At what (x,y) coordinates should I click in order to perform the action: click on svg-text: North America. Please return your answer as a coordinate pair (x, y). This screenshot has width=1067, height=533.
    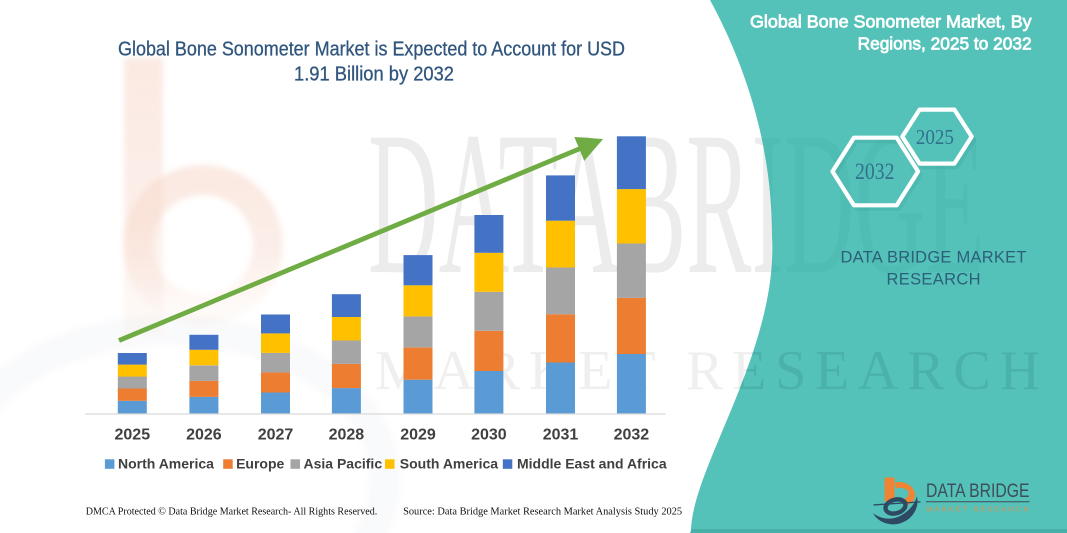
    Looking at the image, I should click on (166, 464).